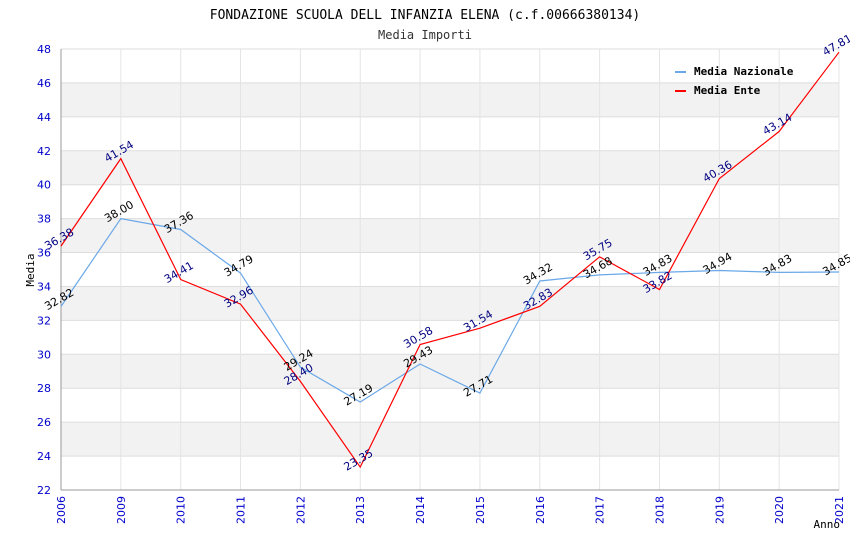 This screenshot has width=850, height=550. Describe the element at coordinates (44, 253) in the screenshot. I see `y-tick-label: 36` at that location.